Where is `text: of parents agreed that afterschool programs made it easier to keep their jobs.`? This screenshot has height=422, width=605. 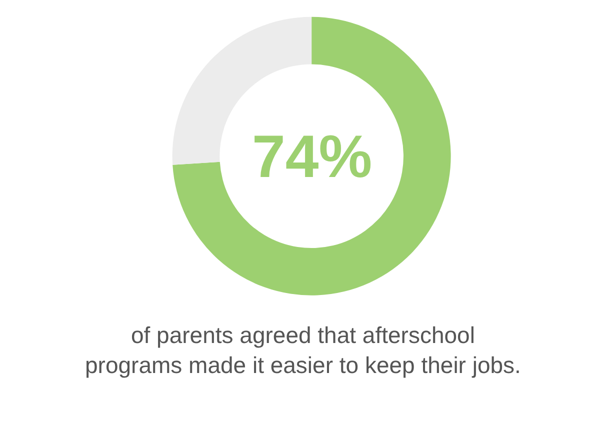
text: of parents agreed that afterschool programs made it easier to keep their jobs. is located at coordinates (303, 350).